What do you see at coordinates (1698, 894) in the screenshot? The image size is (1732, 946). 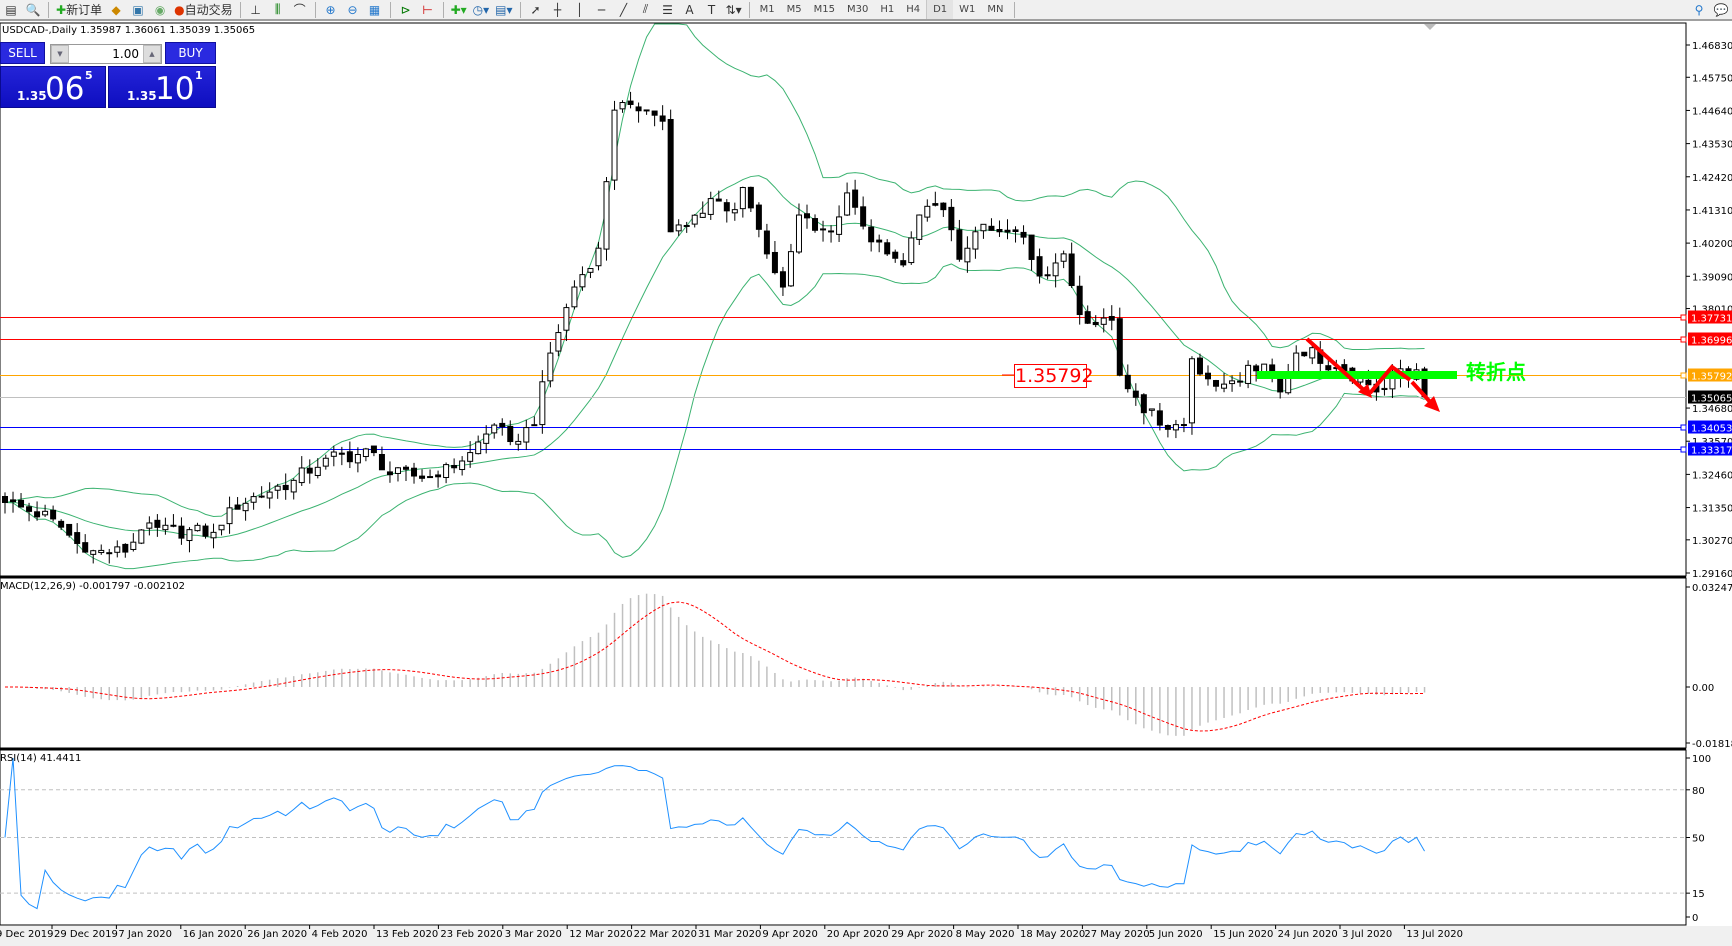 I see `rsi-tick-label: 15` at bounding box center [1698, 894].